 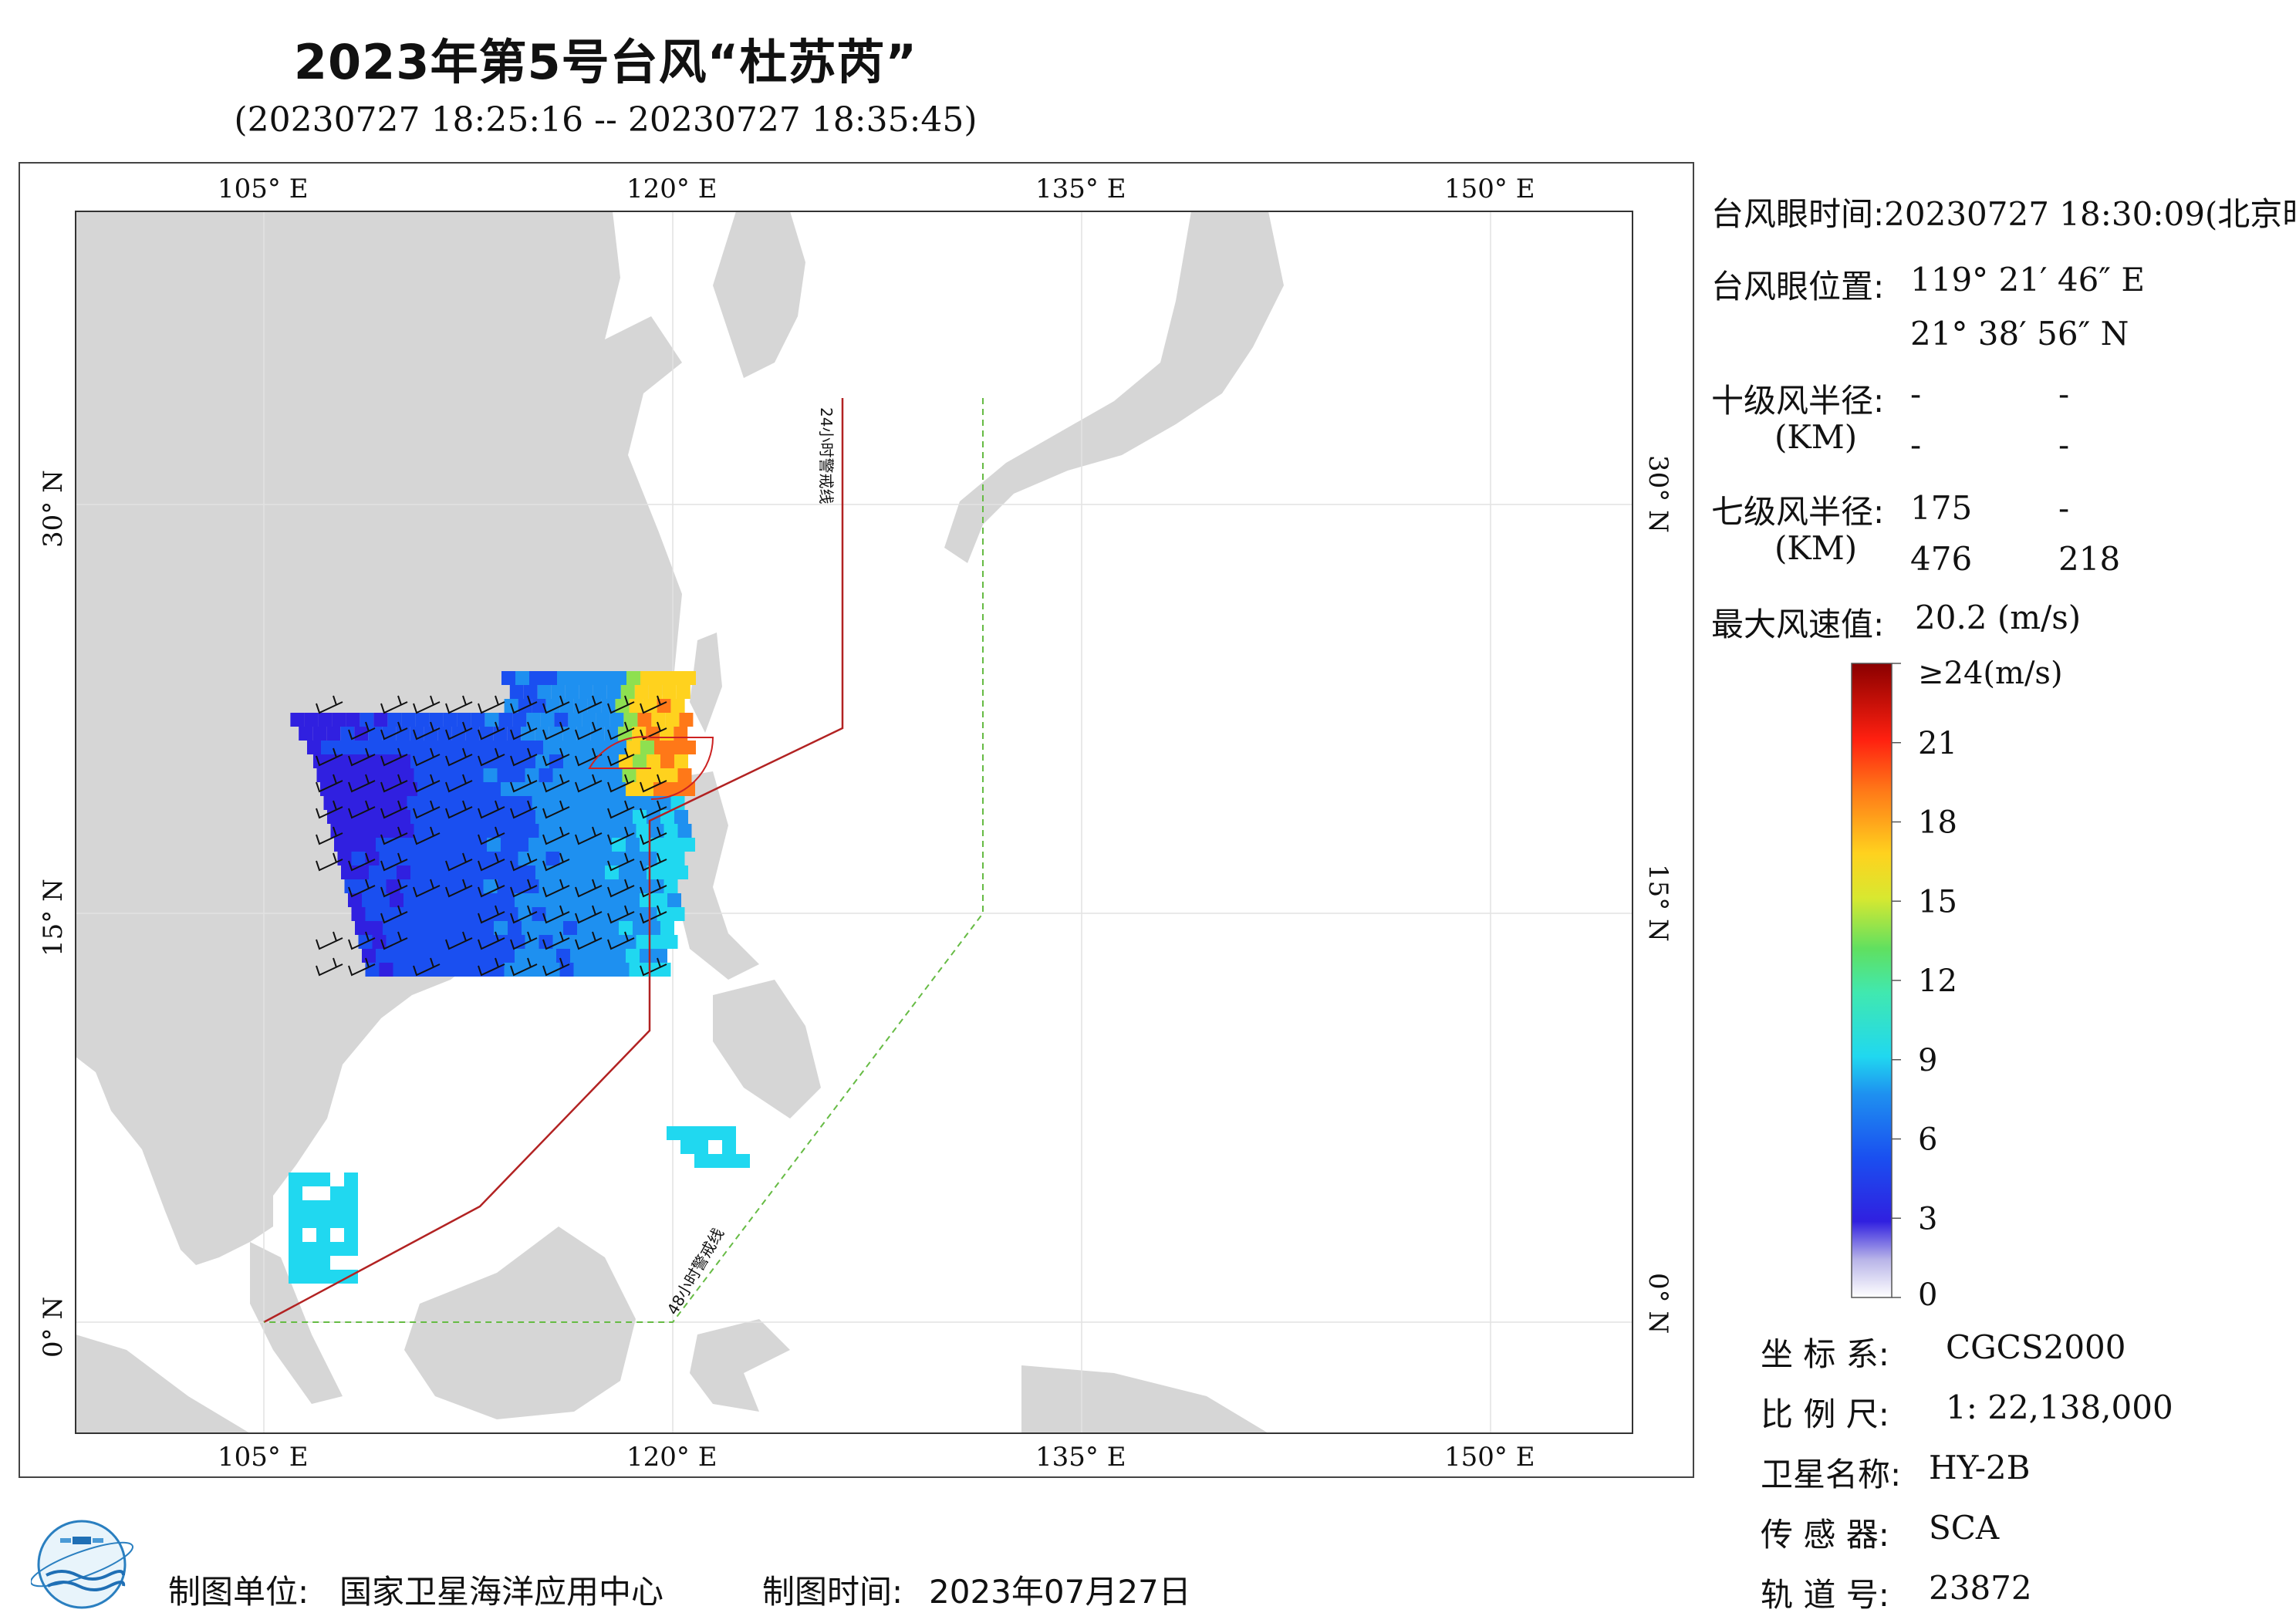 What do you see at coordinates (826, 455) in the screenshot?
I see `label-24h-line: 24小时警戒线` at bounding box center [826, 455].